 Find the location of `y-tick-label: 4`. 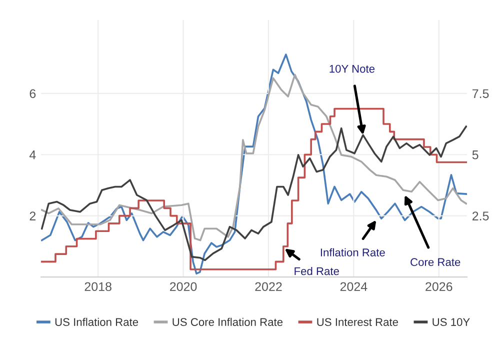

y-tick-label: 4 is located at coordinates (32, 155).